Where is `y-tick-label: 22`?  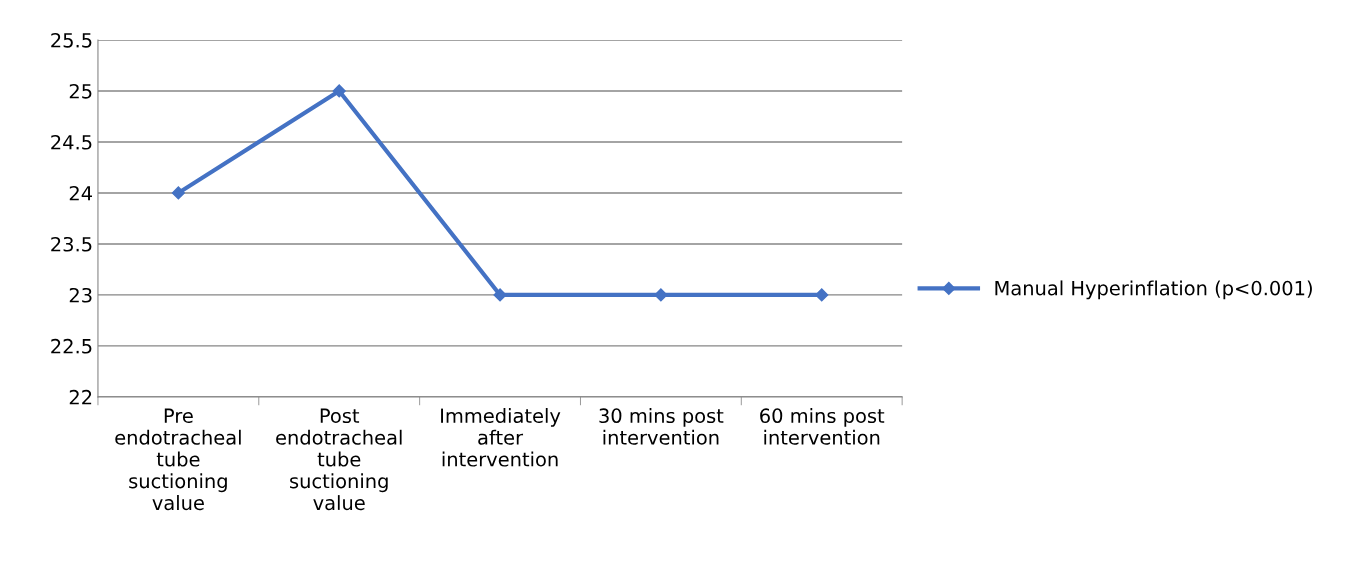 y-tick-label: 22 is located at coordinates (80, 397).